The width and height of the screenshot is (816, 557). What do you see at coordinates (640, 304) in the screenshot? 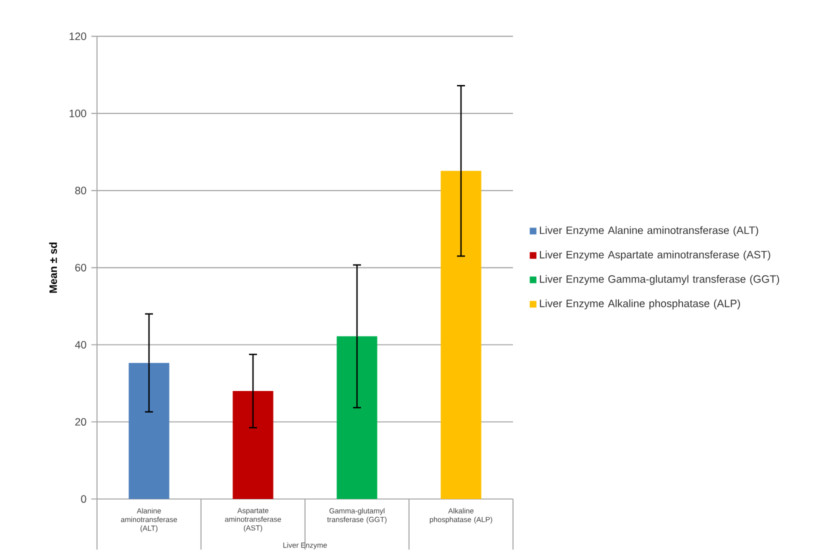
I see `legend-label: Liver Enzyme Alkaline phosphatase (ALP)` at bounding box center [640, 304].